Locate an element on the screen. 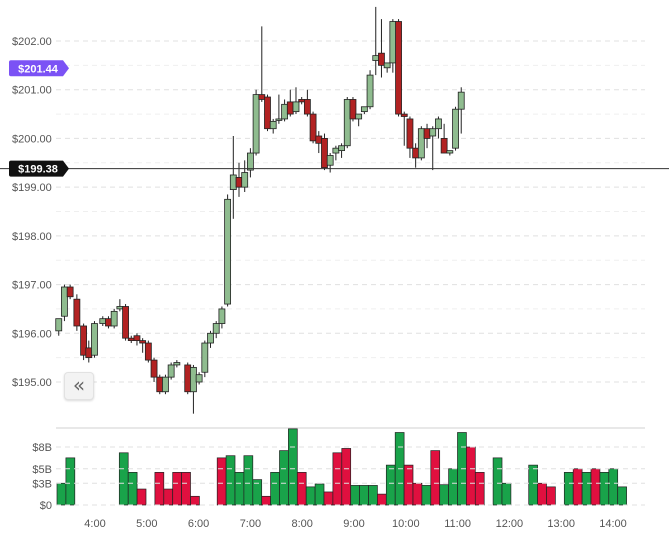 This screenshot has width=669, height=552. time-tick-label: 7:00 is located at coordinates (250, 524).